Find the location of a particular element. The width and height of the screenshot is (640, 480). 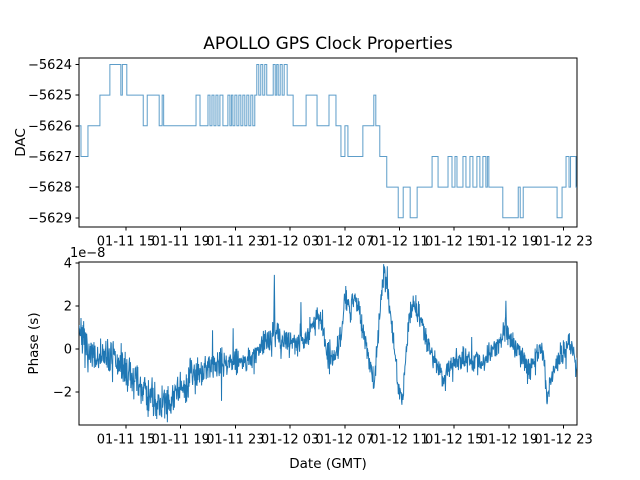

y-tick-label: −5625 is located at coordinates (50, 96).